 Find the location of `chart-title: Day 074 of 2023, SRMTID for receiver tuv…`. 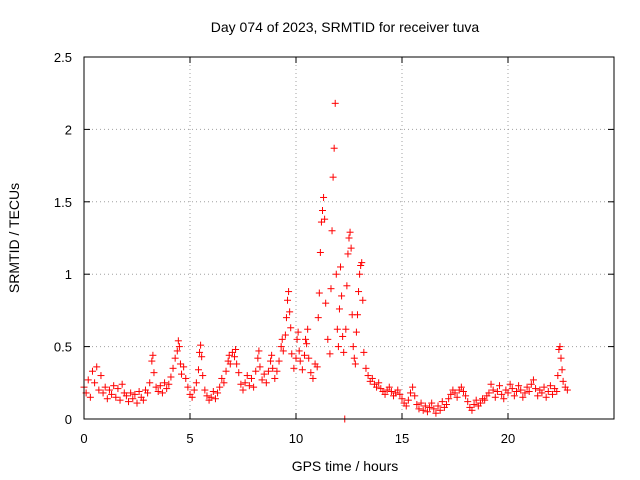

chart-title: Day 074 of 2023, SRMTID for receiver tuv… is located at coordinates (345, 27).